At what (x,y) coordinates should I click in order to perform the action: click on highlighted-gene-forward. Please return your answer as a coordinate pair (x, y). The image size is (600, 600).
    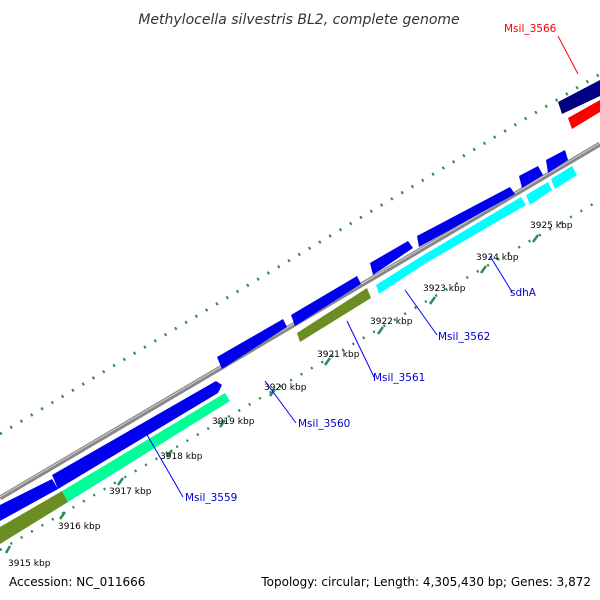
    Looking at the image, I should click on (579, 97).